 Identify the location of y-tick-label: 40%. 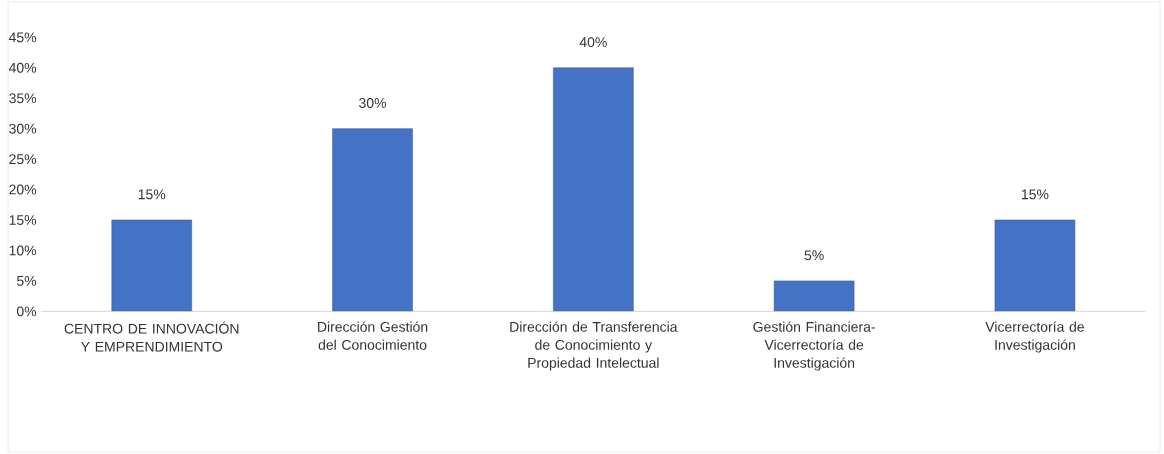
(22, 67).